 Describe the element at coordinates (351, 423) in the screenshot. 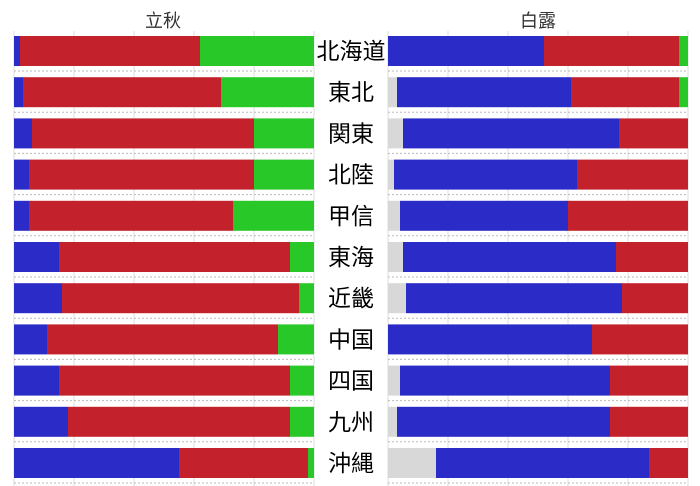

I see `category-label-9: 九州` at that location.